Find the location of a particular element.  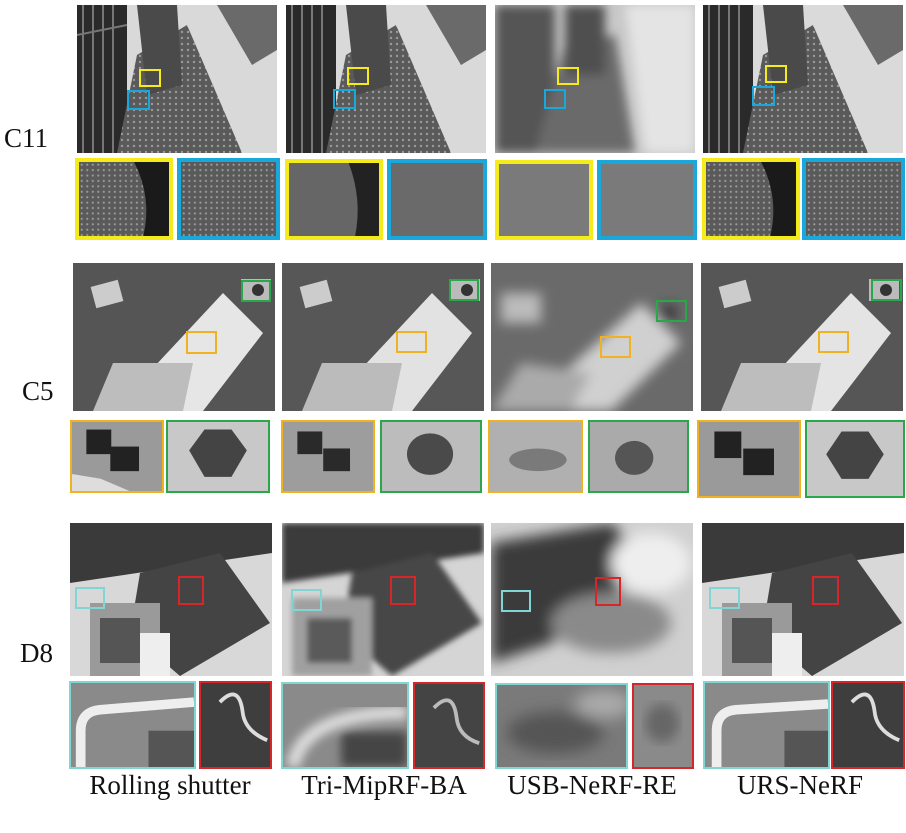

row-label-c11: C11 is located at coordinates (26, 138).